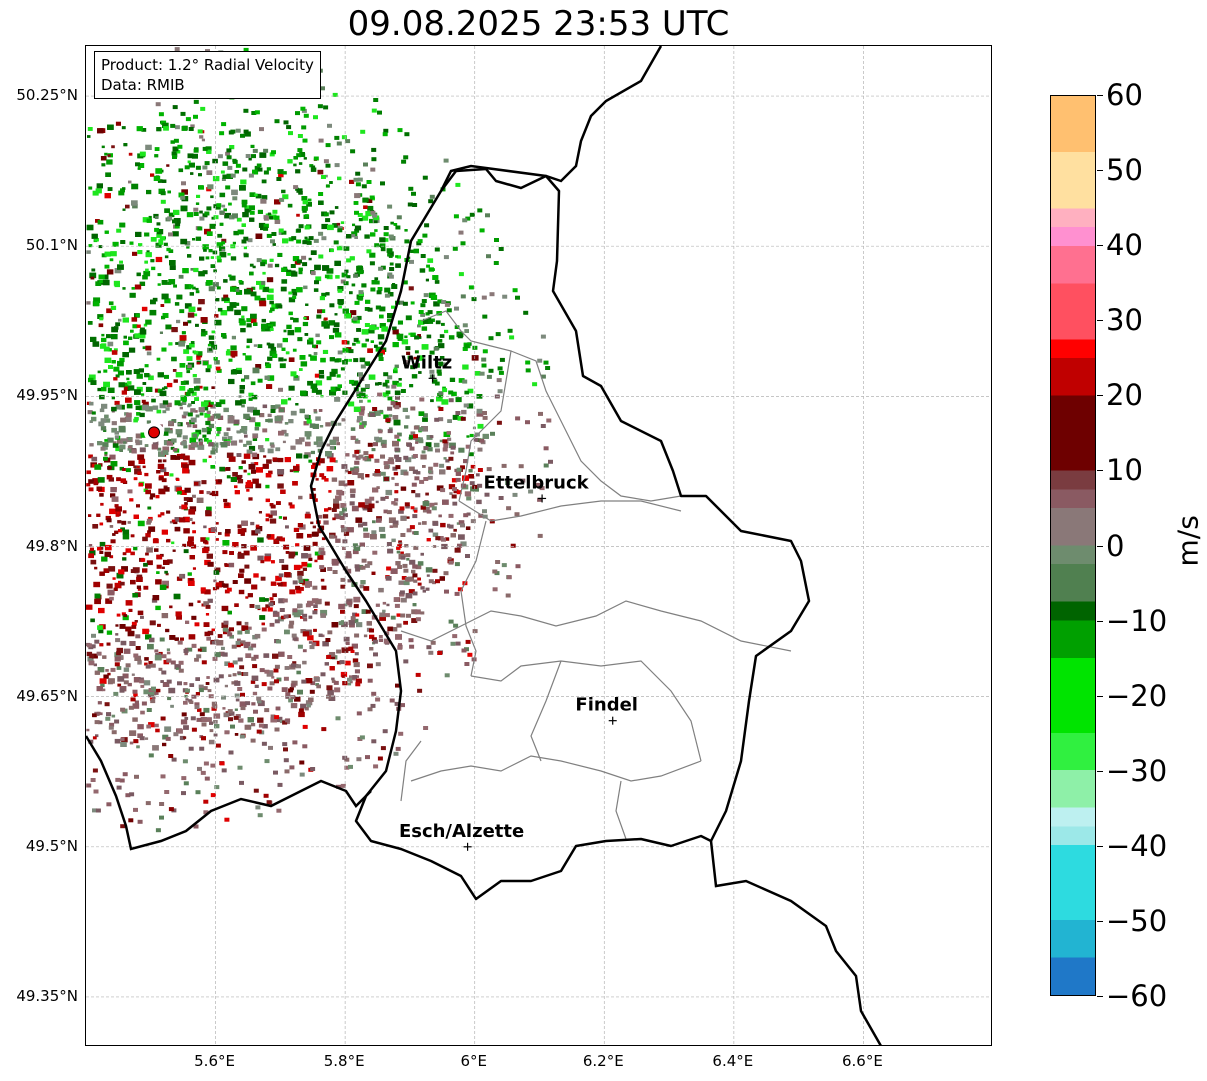  Describe the element at coordinates (51, 245) in the screenshot. I see `lat-tick-label: 50.1°N` at that location.